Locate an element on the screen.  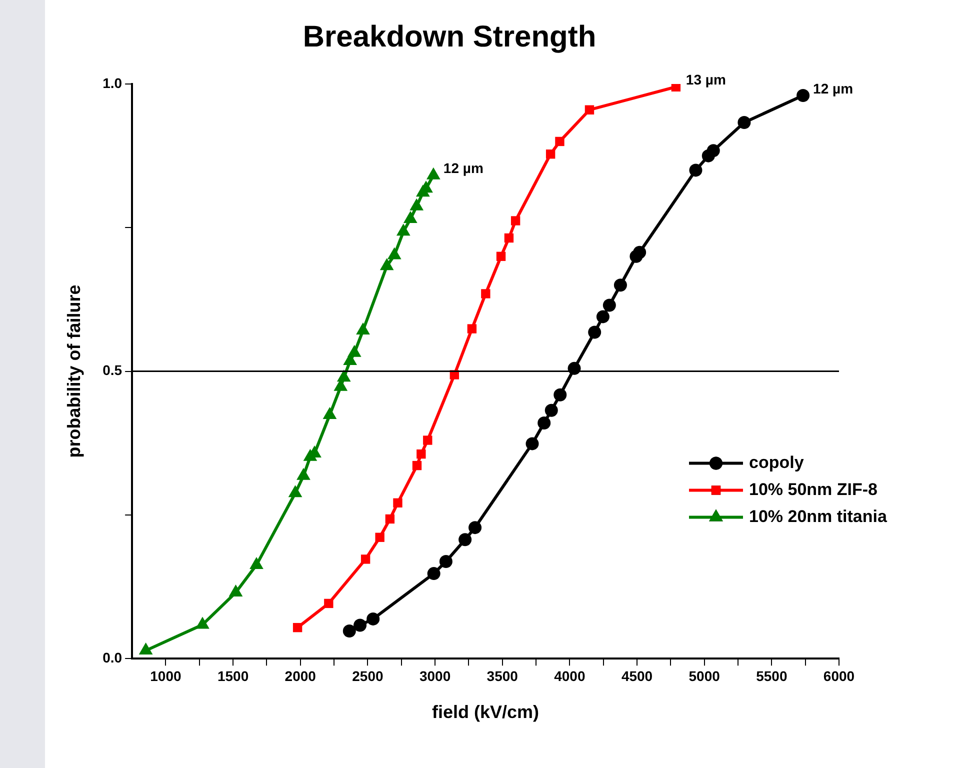
y-tick-label: 0.0 is located at coordinates (112, 657).